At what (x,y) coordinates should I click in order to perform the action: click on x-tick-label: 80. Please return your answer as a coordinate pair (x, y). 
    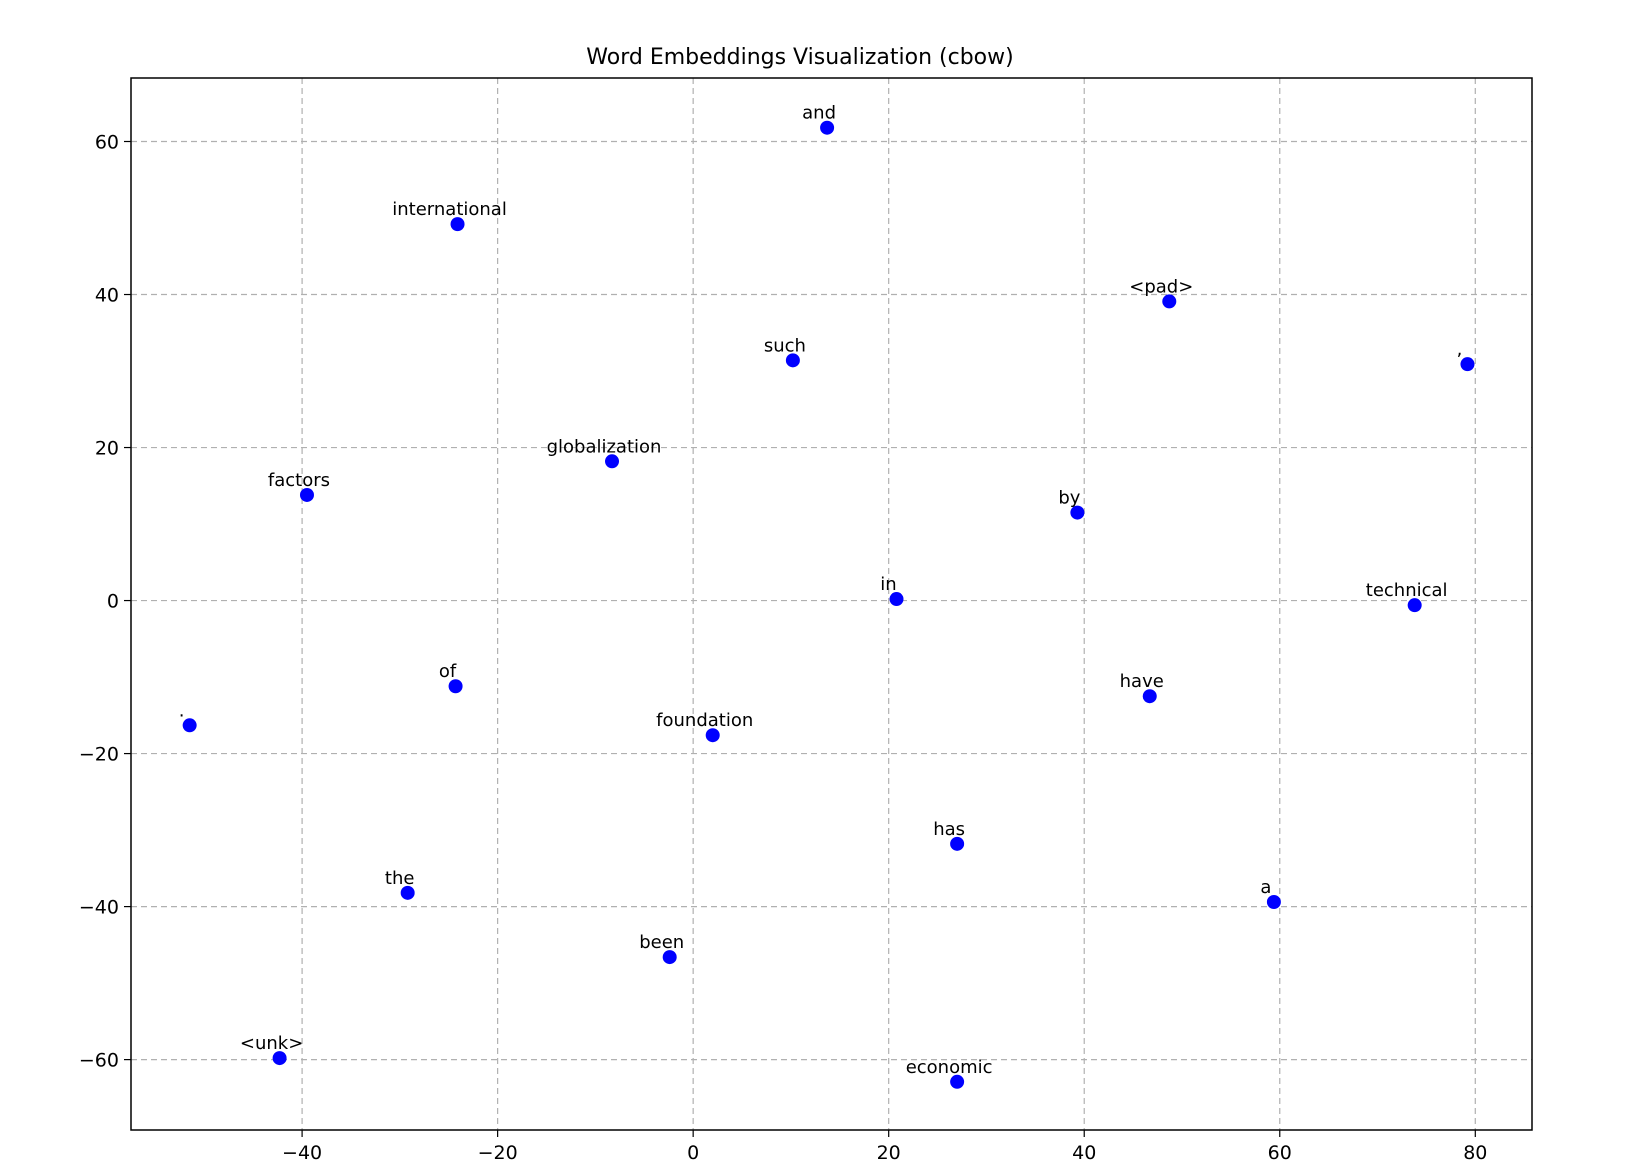
    Looking at the image, I should click on (1475, 1153).